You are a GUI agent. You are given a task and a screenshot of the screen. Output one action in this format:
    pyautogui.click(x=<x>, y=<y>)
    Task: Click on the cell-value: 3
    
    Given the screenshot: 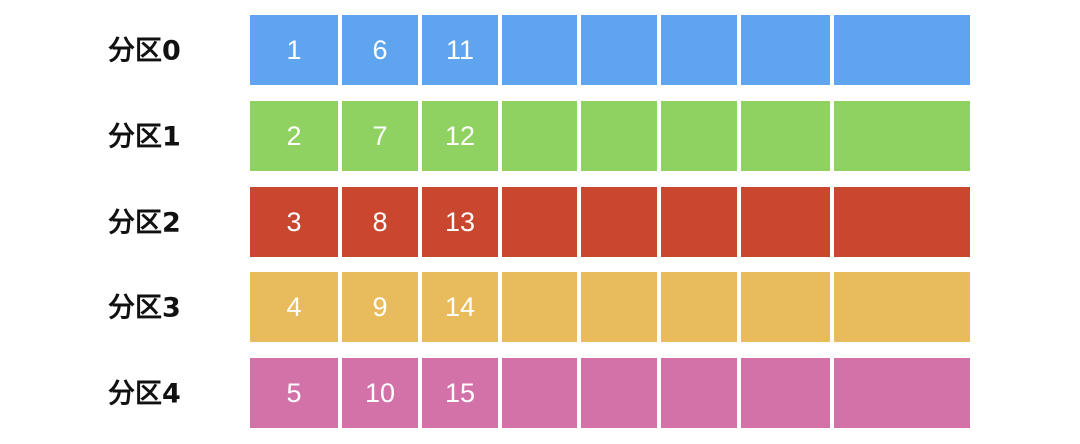 What is the action you would take?
    pyautogui.click(x=293, y=222)
    